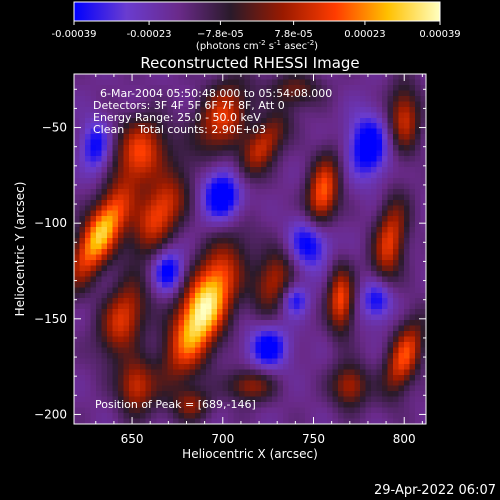 The width and height of the screenshot is (500, 500). Describe the element at coordinates (249, 63) in the screenshot. I see `chart-title: Reconstructed RHESSI Image` at that location.